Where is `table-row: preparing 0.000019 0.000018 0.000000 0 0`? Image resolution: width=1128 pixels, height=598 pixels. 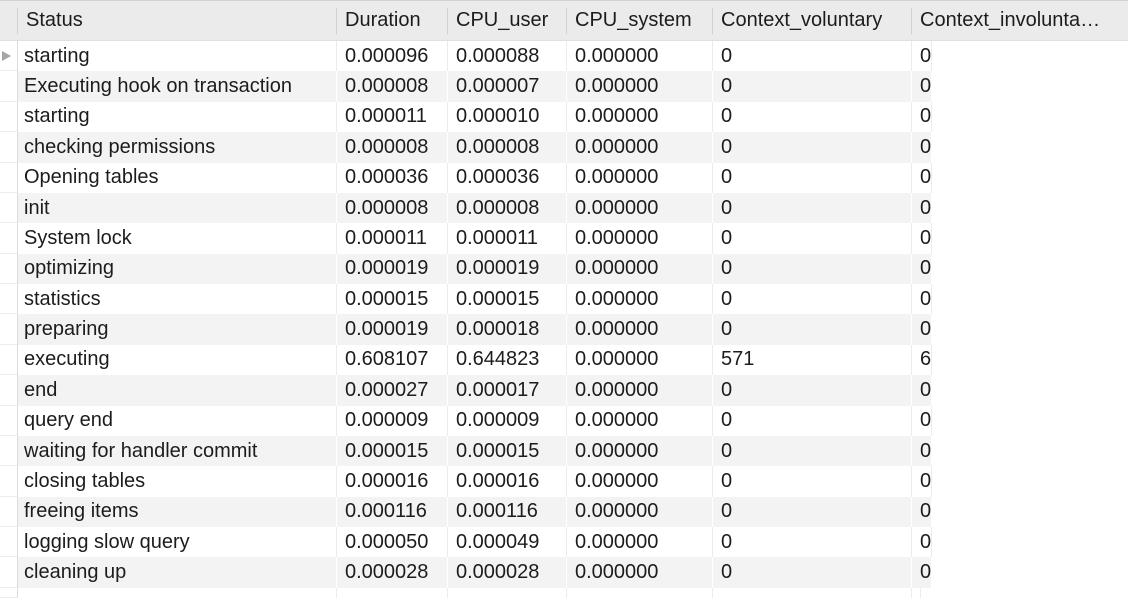 table-row: preparing 0.000019 0.000018 0.000000 0 0 is located at coordinates (564, 329).